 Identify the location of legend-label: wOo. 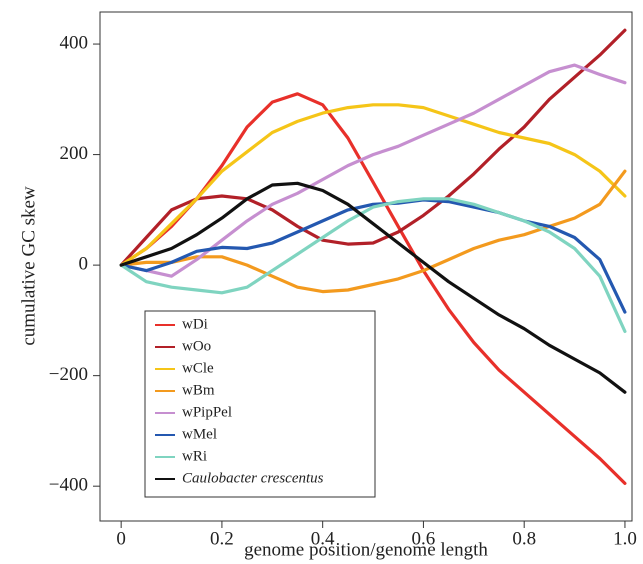
(196, 346).